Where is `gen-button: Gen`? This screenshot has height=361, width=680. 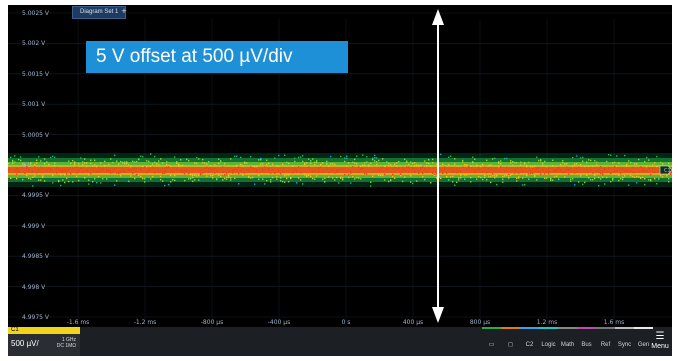
gen-button: Gen is located at coordinates (643, 341).